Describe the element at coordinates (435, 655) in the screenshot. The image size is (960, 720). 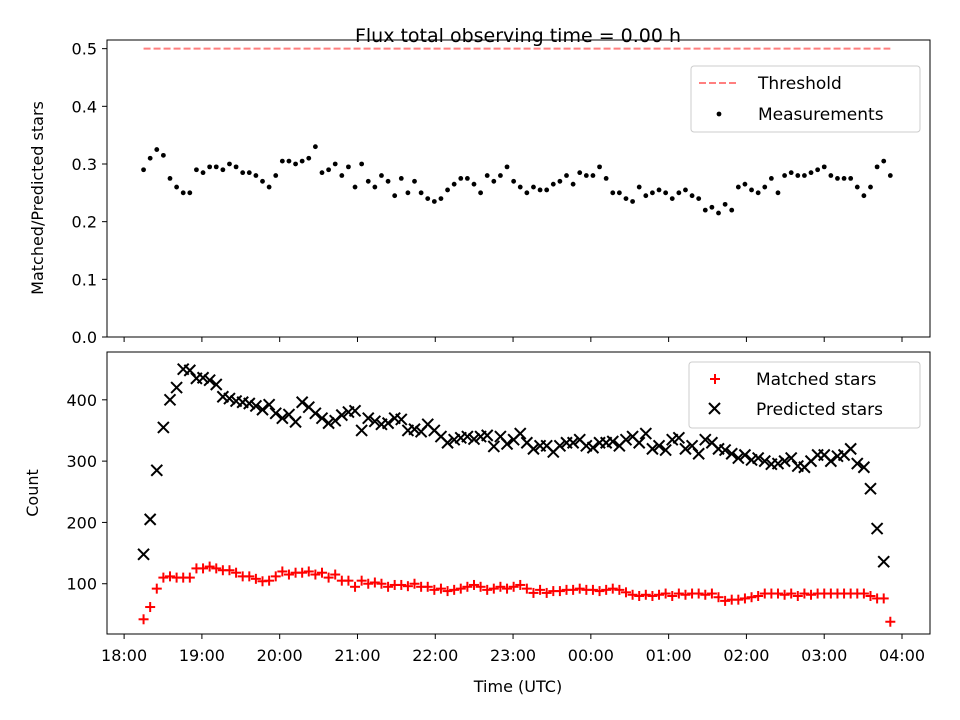
I see `bottom-x-tick-label: 22:00` at that location.